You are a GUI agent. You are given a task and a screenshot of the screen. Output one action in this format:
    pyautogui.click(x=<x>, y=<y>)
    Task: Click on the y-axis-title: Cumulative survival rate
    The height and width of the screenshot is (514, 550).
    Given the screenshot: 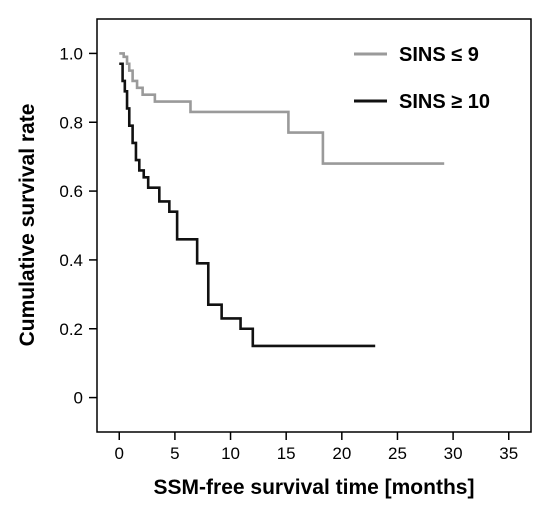 What is the action you would take?
    pyautogui.click(x=27, y=225)
    